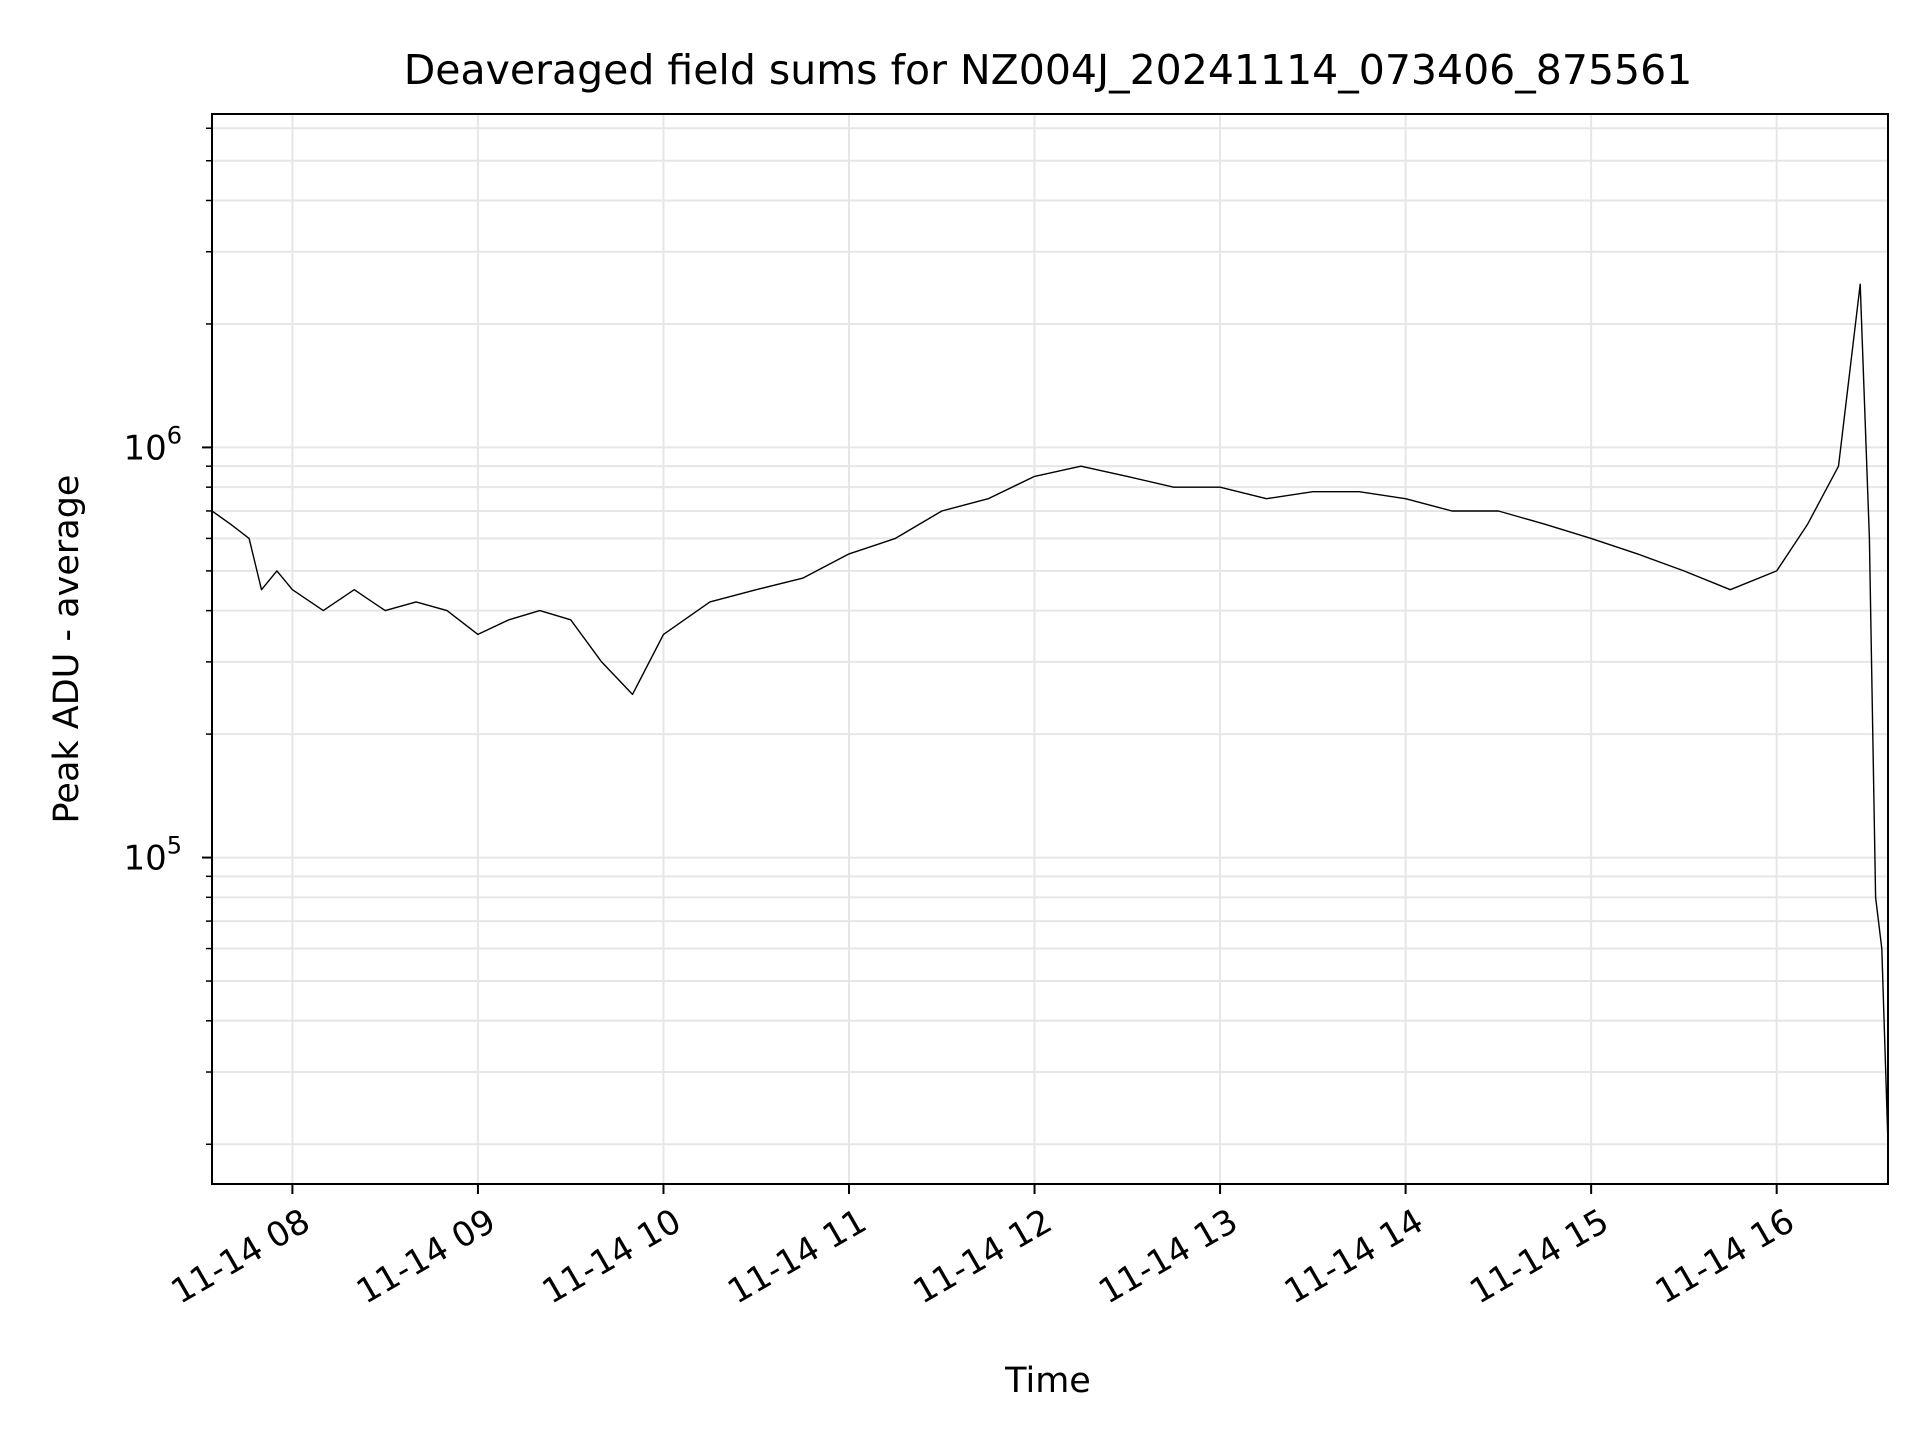  Describe the element at coordinates (1725, 1256) in the screenshot. I see `x-tick-label: 11-14 16` at that location.